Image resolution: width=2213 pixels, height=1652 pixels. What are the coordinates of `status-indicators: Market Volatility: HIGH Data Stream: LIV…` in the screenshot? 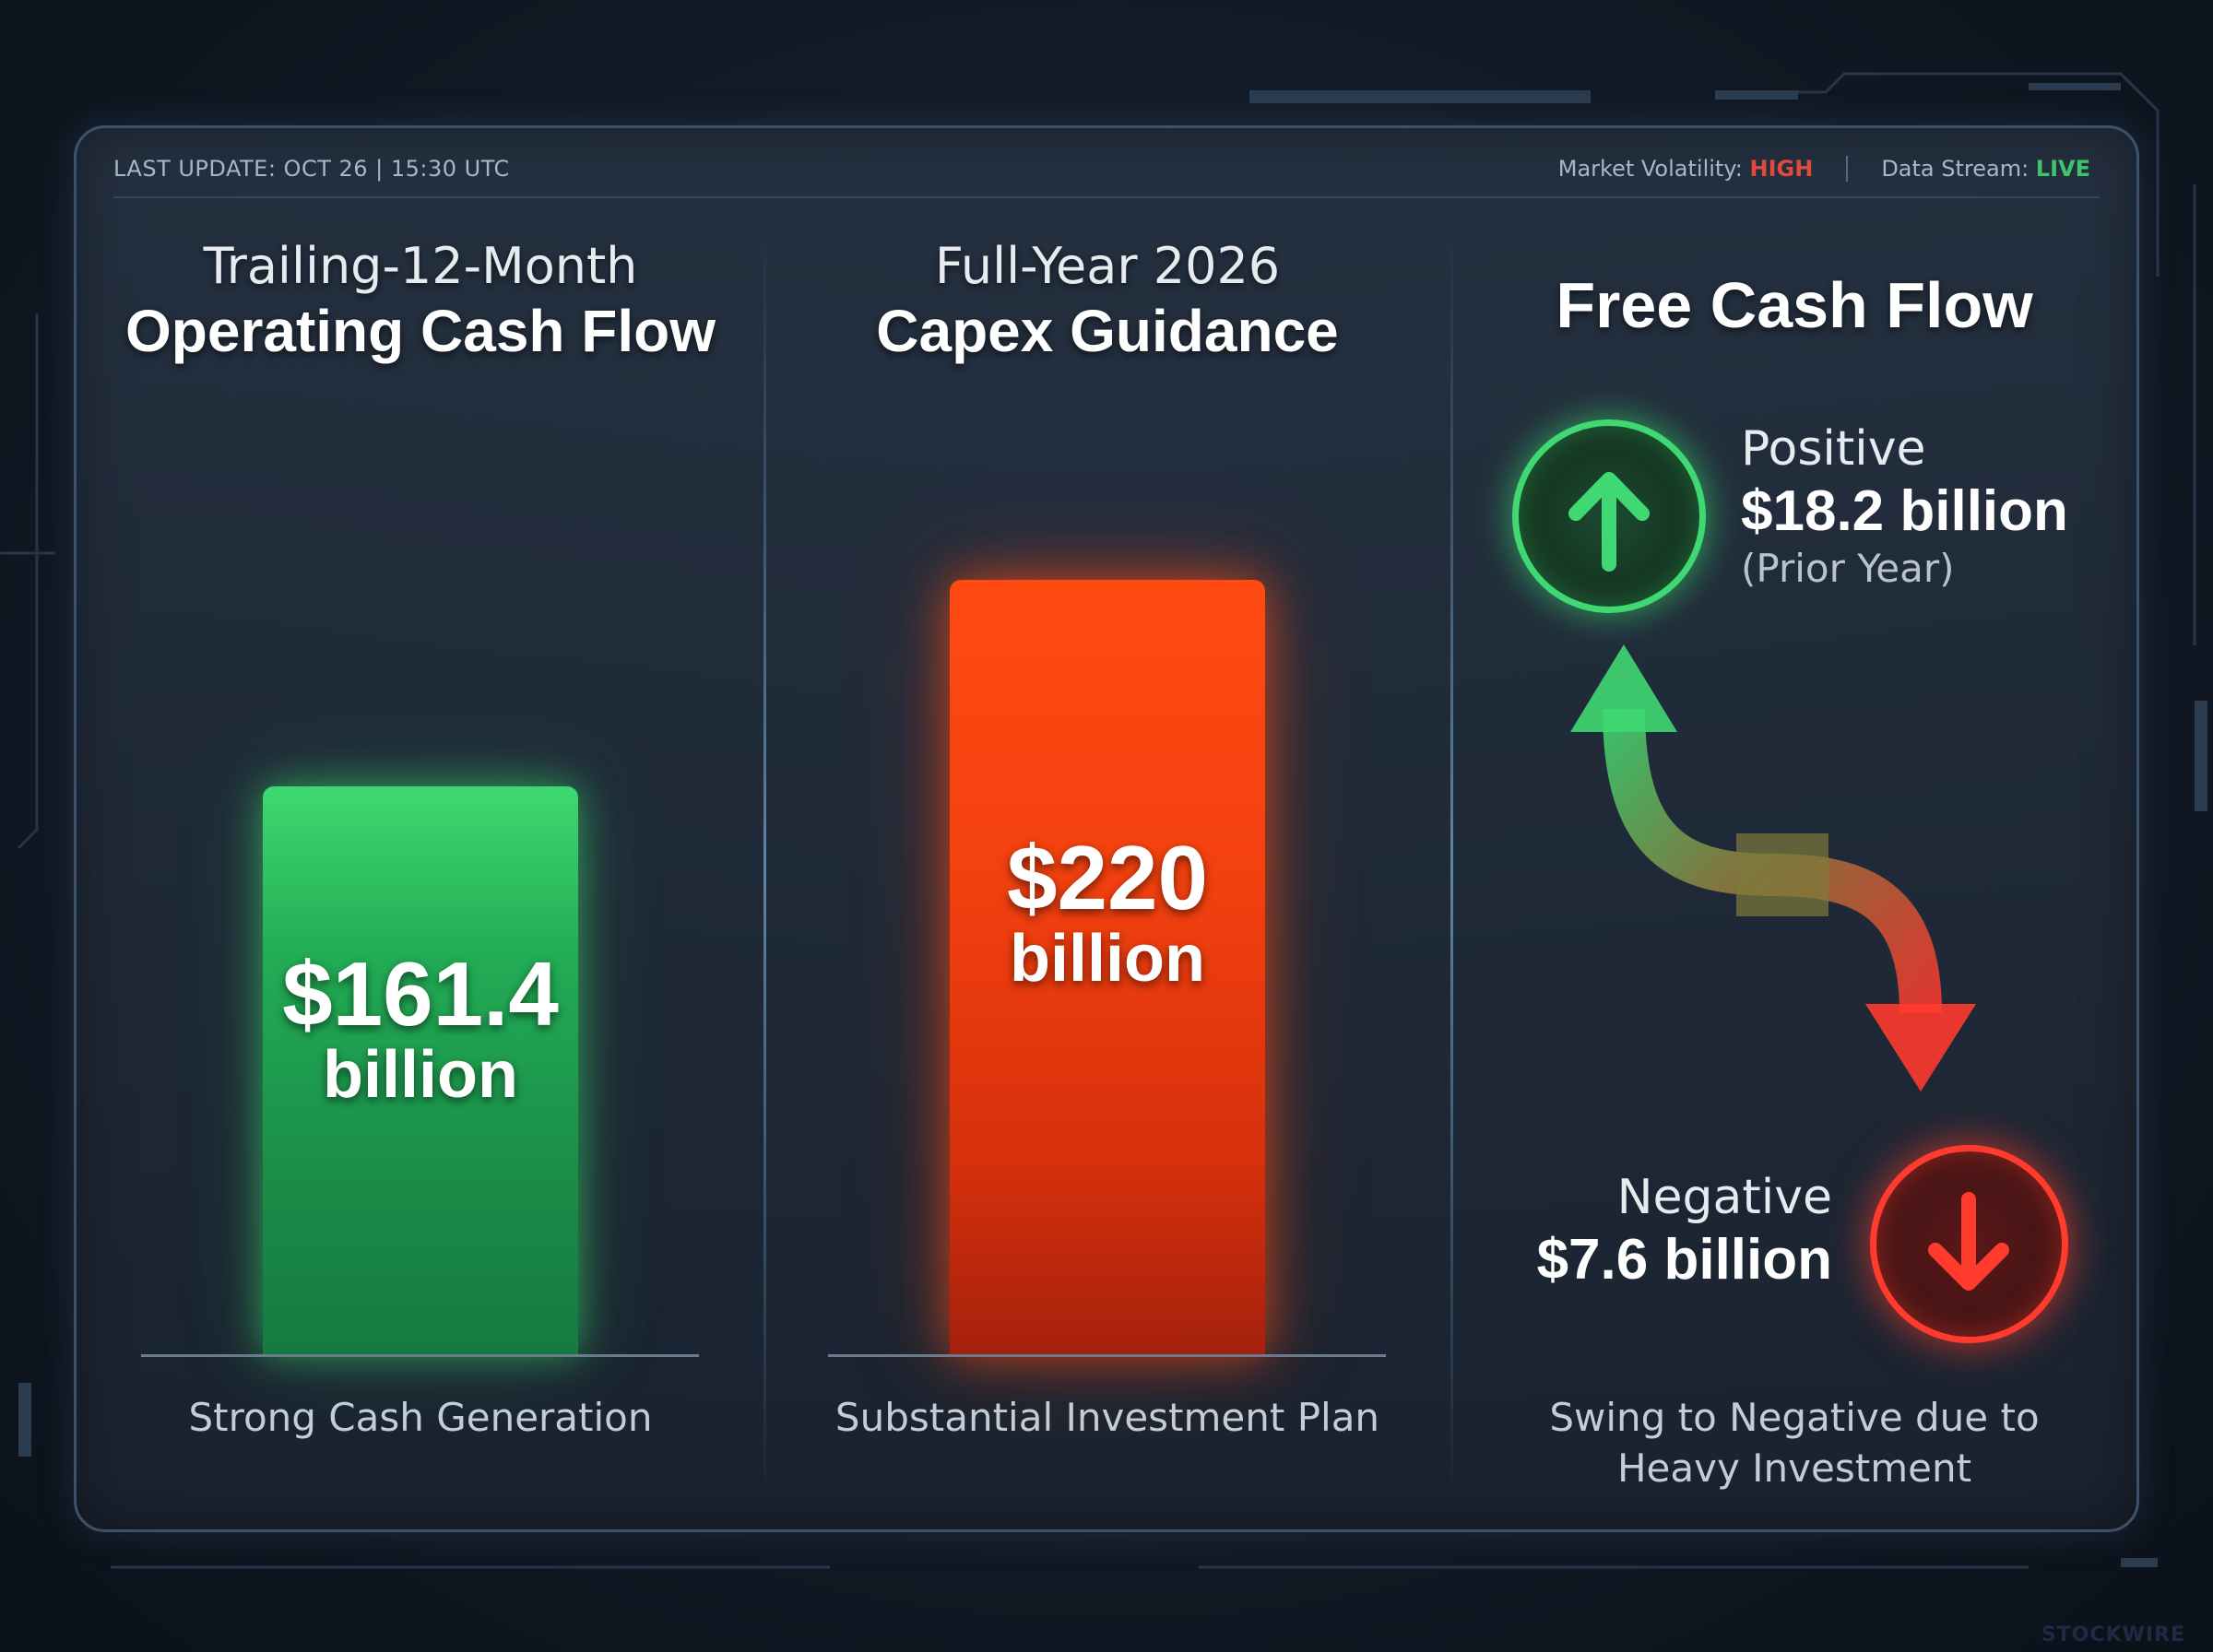 It's located at (1824, 169).